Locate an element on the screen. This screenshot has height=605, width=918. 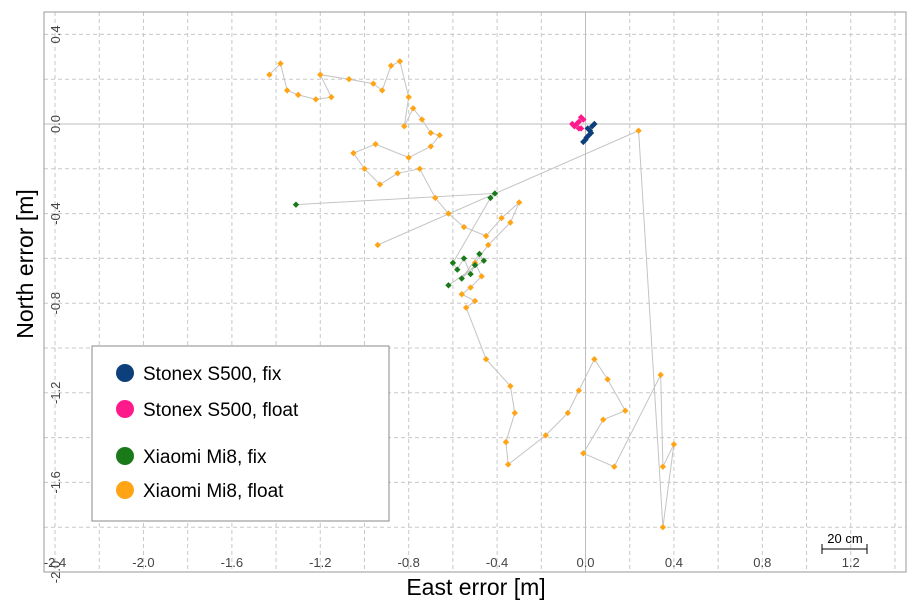
x-tick-label: 0.0 is located at coordinates (585, 562).